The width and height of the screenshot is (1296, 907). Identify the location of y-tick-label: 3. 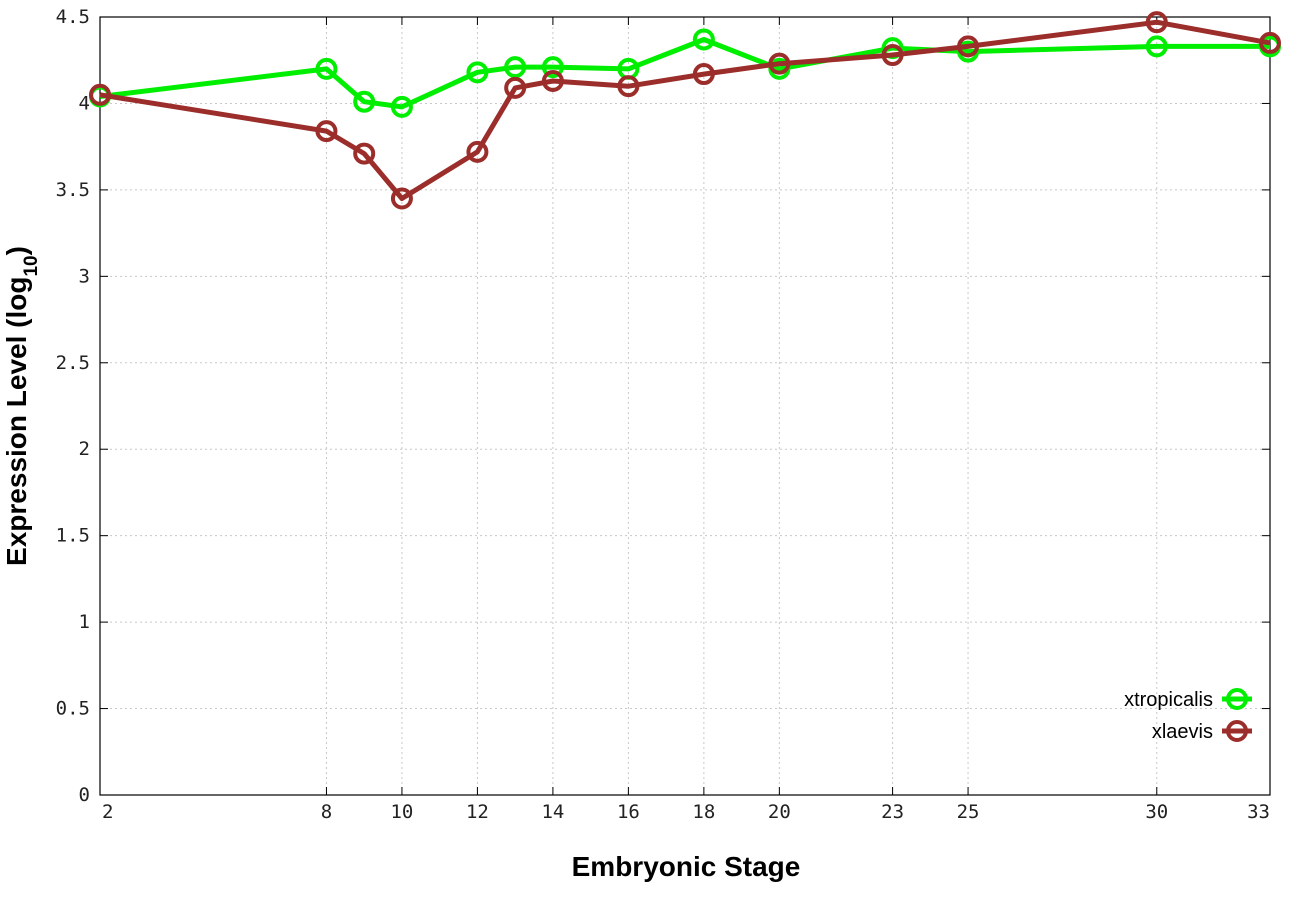
(84, 276).